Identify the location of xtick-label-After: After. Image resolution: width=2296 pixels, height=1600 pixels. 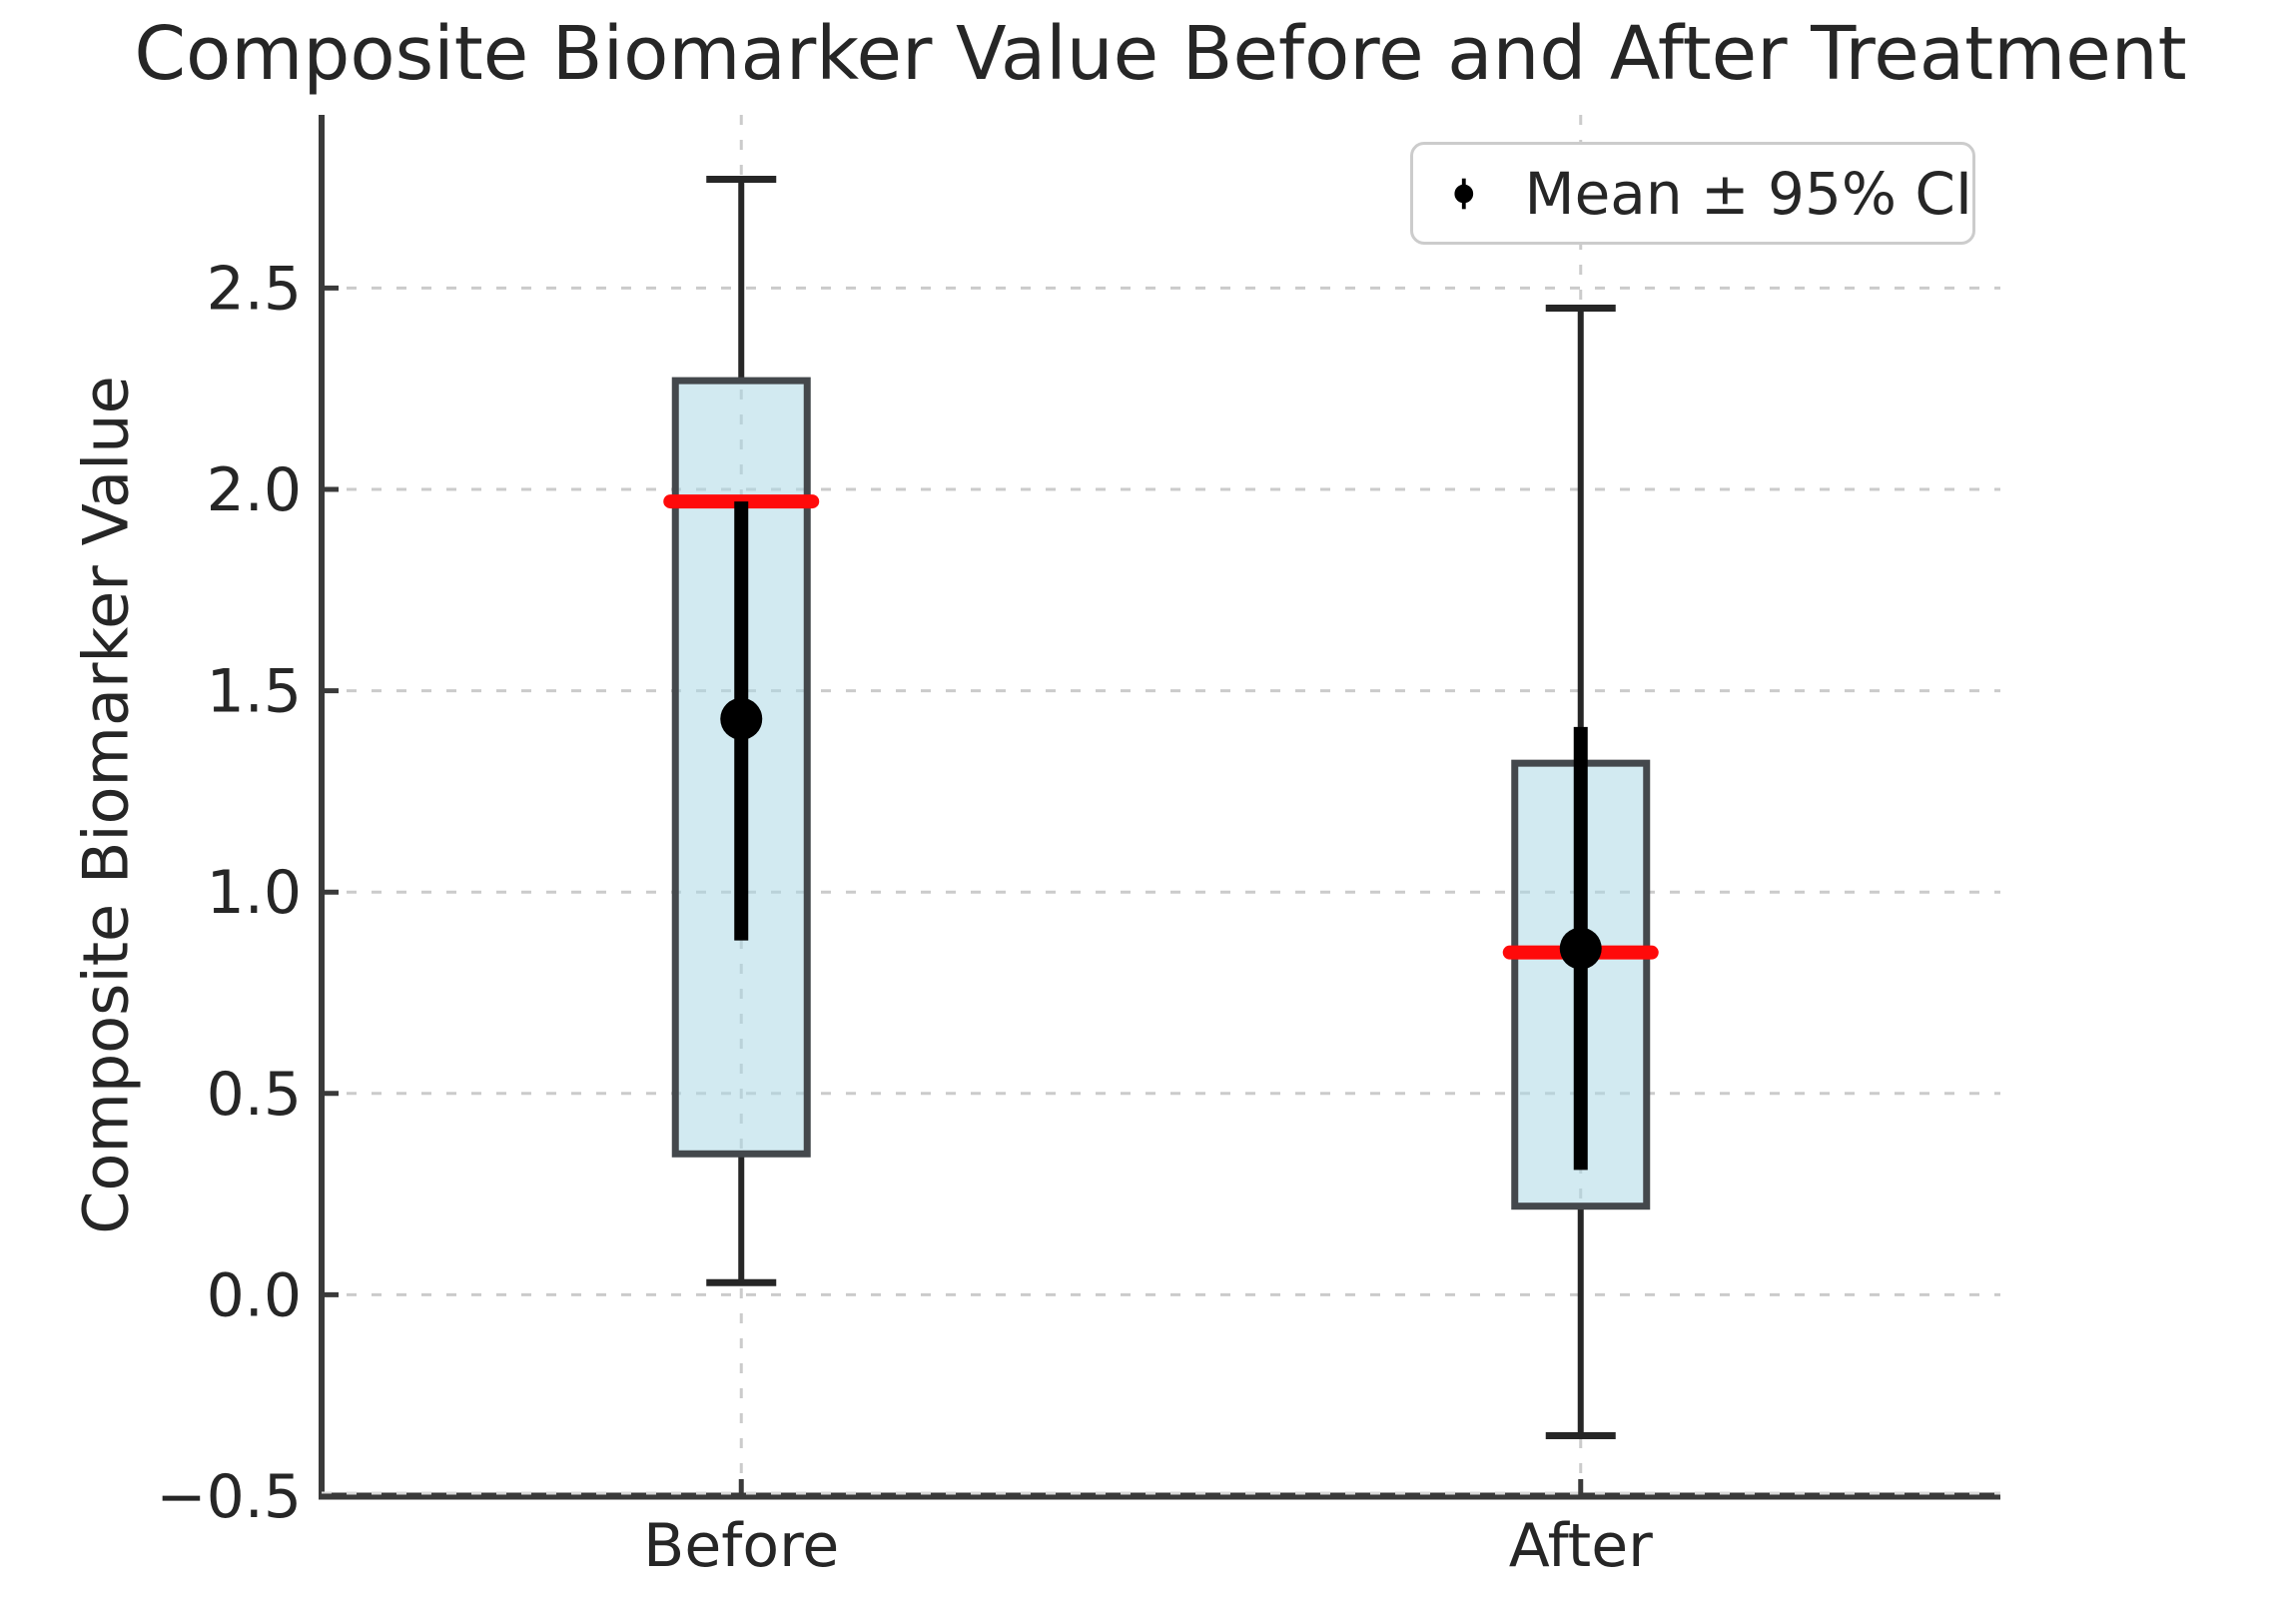
(1581, 1546).